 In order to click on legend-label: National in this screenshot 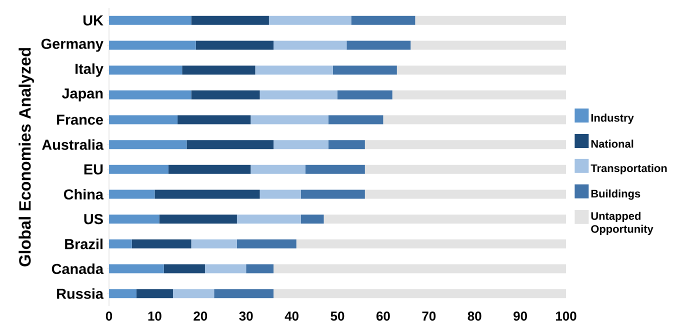, I will do `click(612, 144)`.